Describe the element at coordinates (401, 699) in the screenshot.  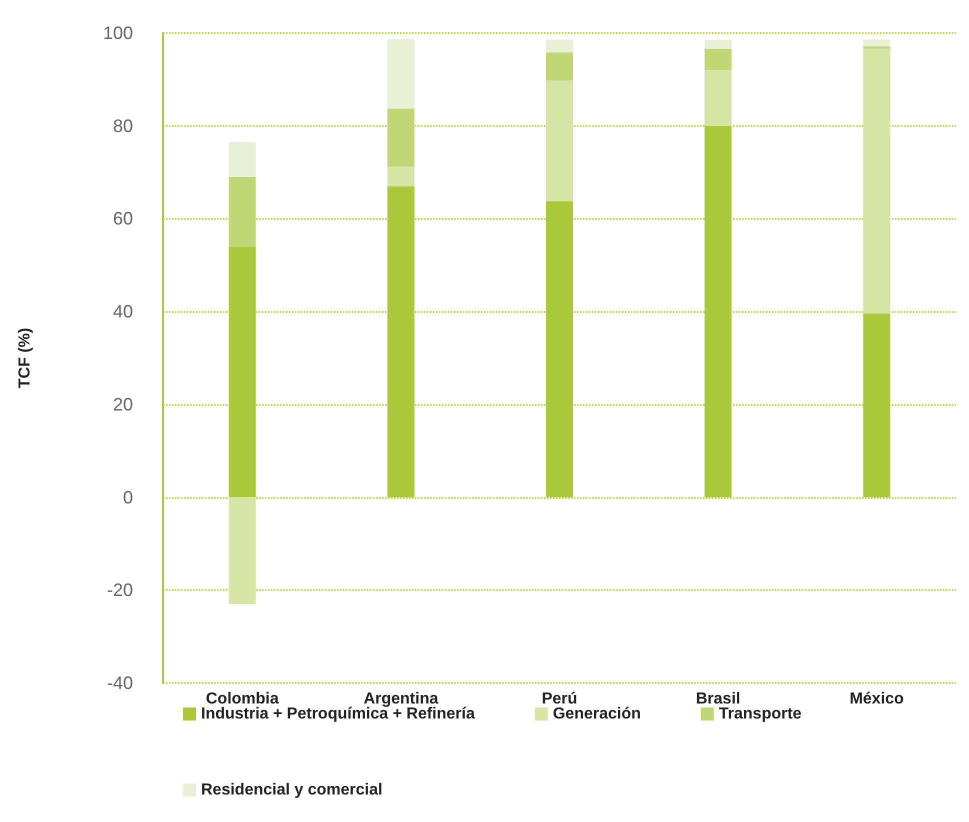
I see `x-tick-label: Argentina` at that location.